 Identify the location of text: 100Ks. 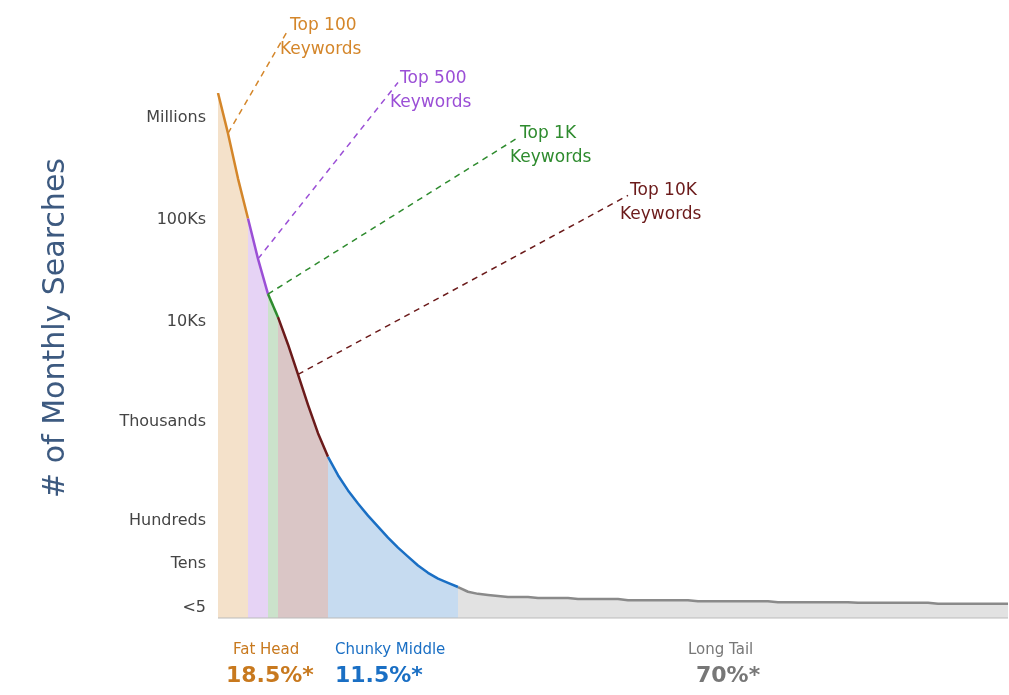
(181, 219).